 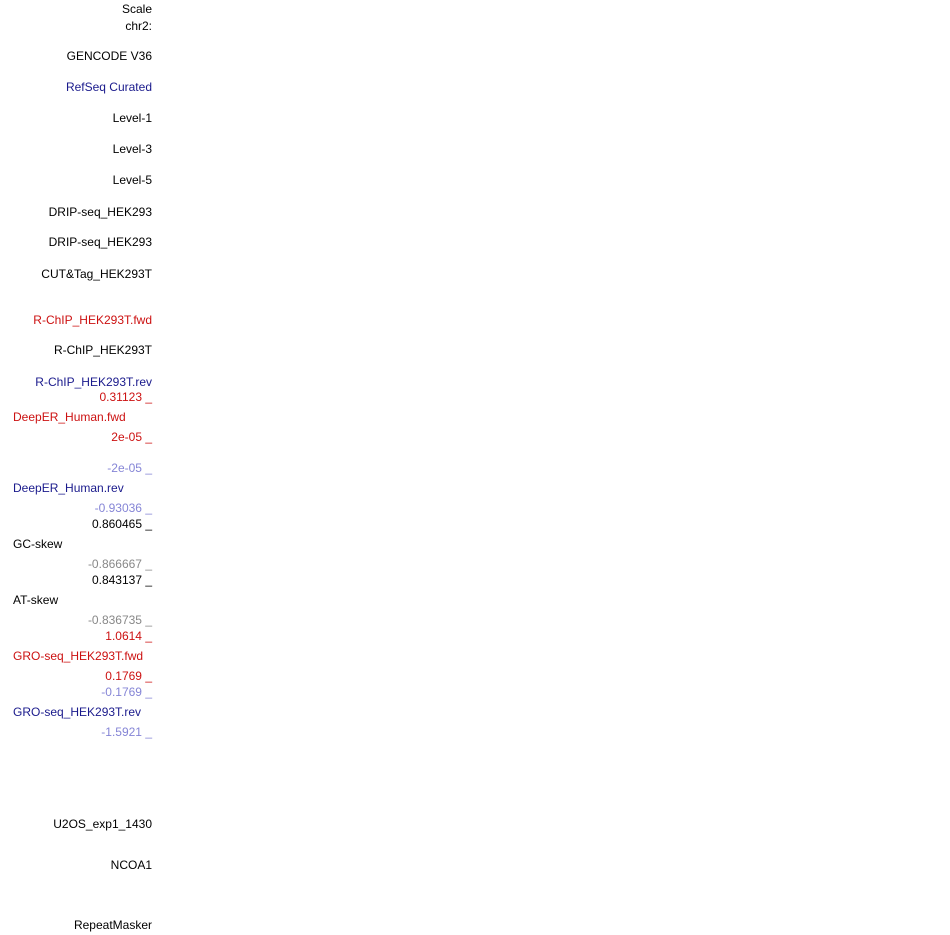 I want to click on track-label: NCOA1, so click(x=132, y=865).